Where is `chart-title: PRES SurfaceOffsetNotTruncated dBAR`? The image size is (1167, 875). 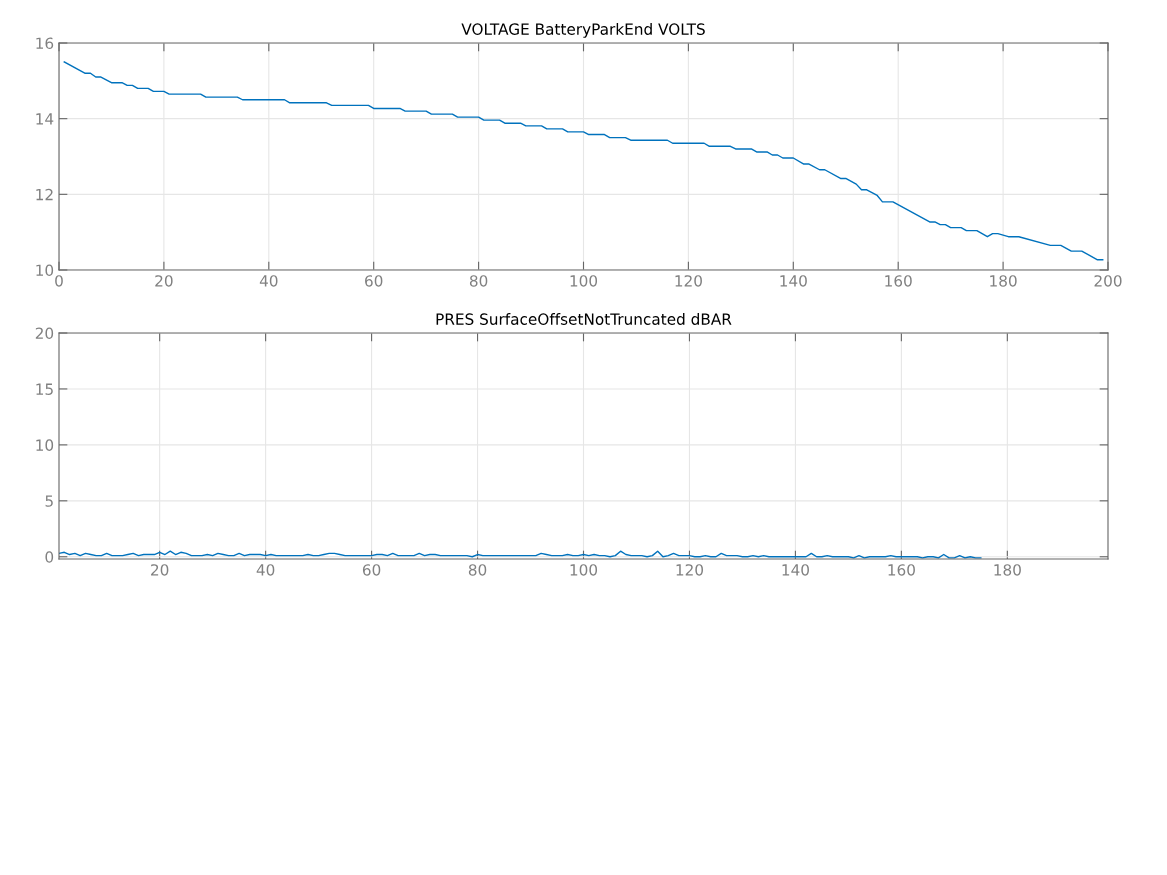 chart-title: PRES SurfaceOffsetNotTruncated dBAR is located at coordinates (584, 319).